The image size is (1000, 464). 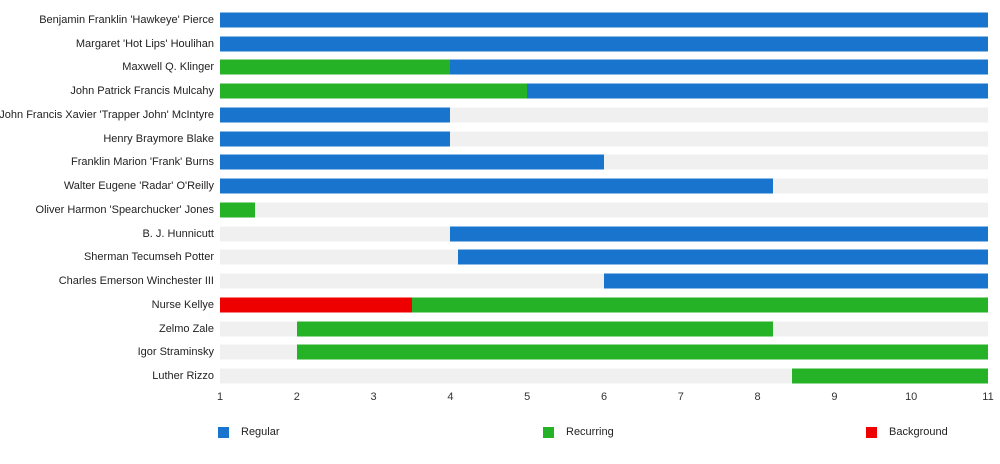 I want to click on row-label: Igor Straminsky, so click(x=175, y=352).